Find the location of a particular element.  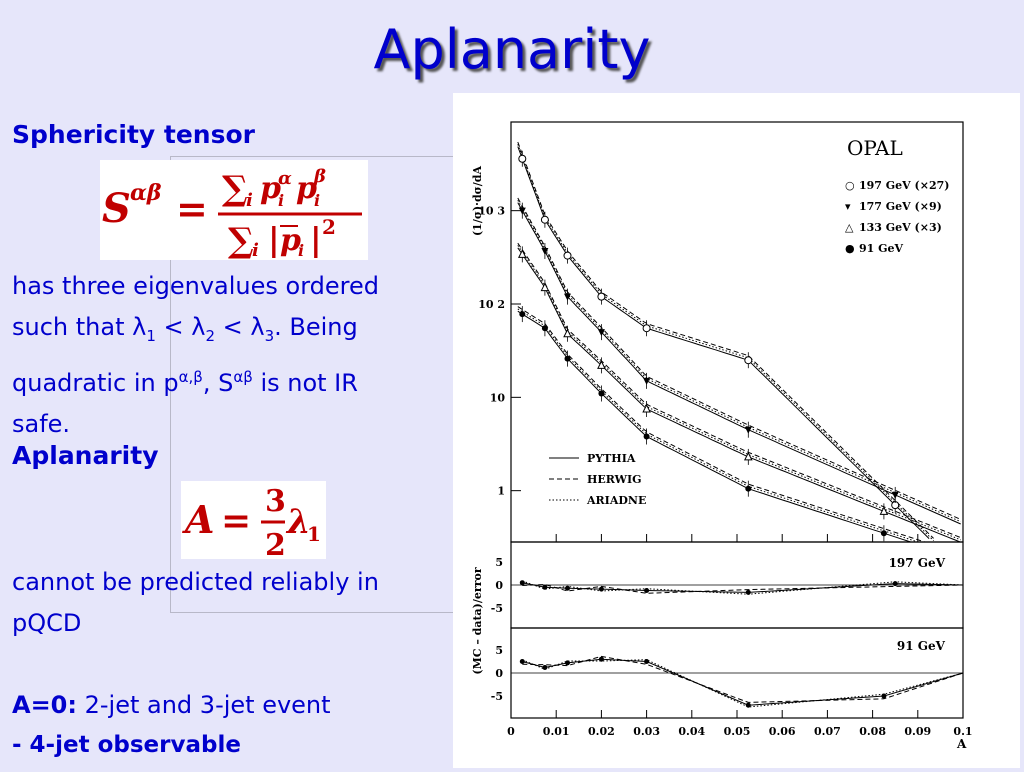

f-num-i2: i is located at coordinates (317, 200).